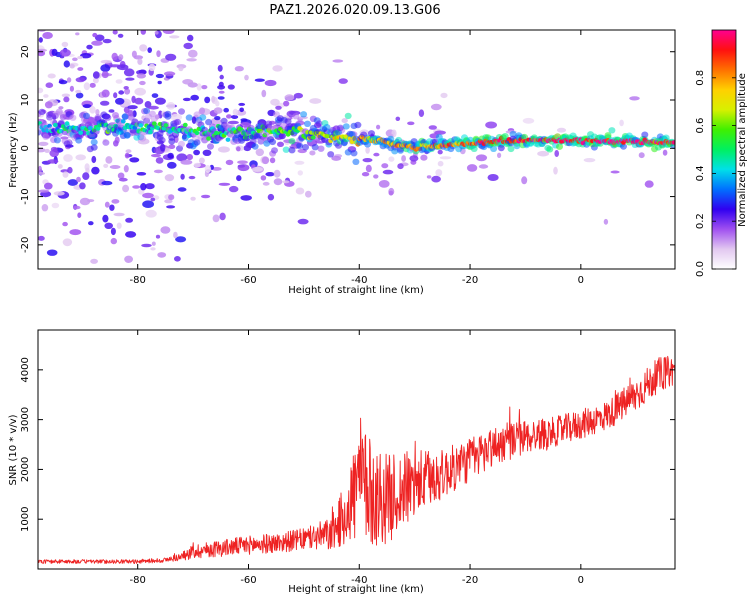 The height and width of the screenshot is (600, 750). I want to click on spectrogram-xlabel: Height of straight line (km), so click(356, 290).